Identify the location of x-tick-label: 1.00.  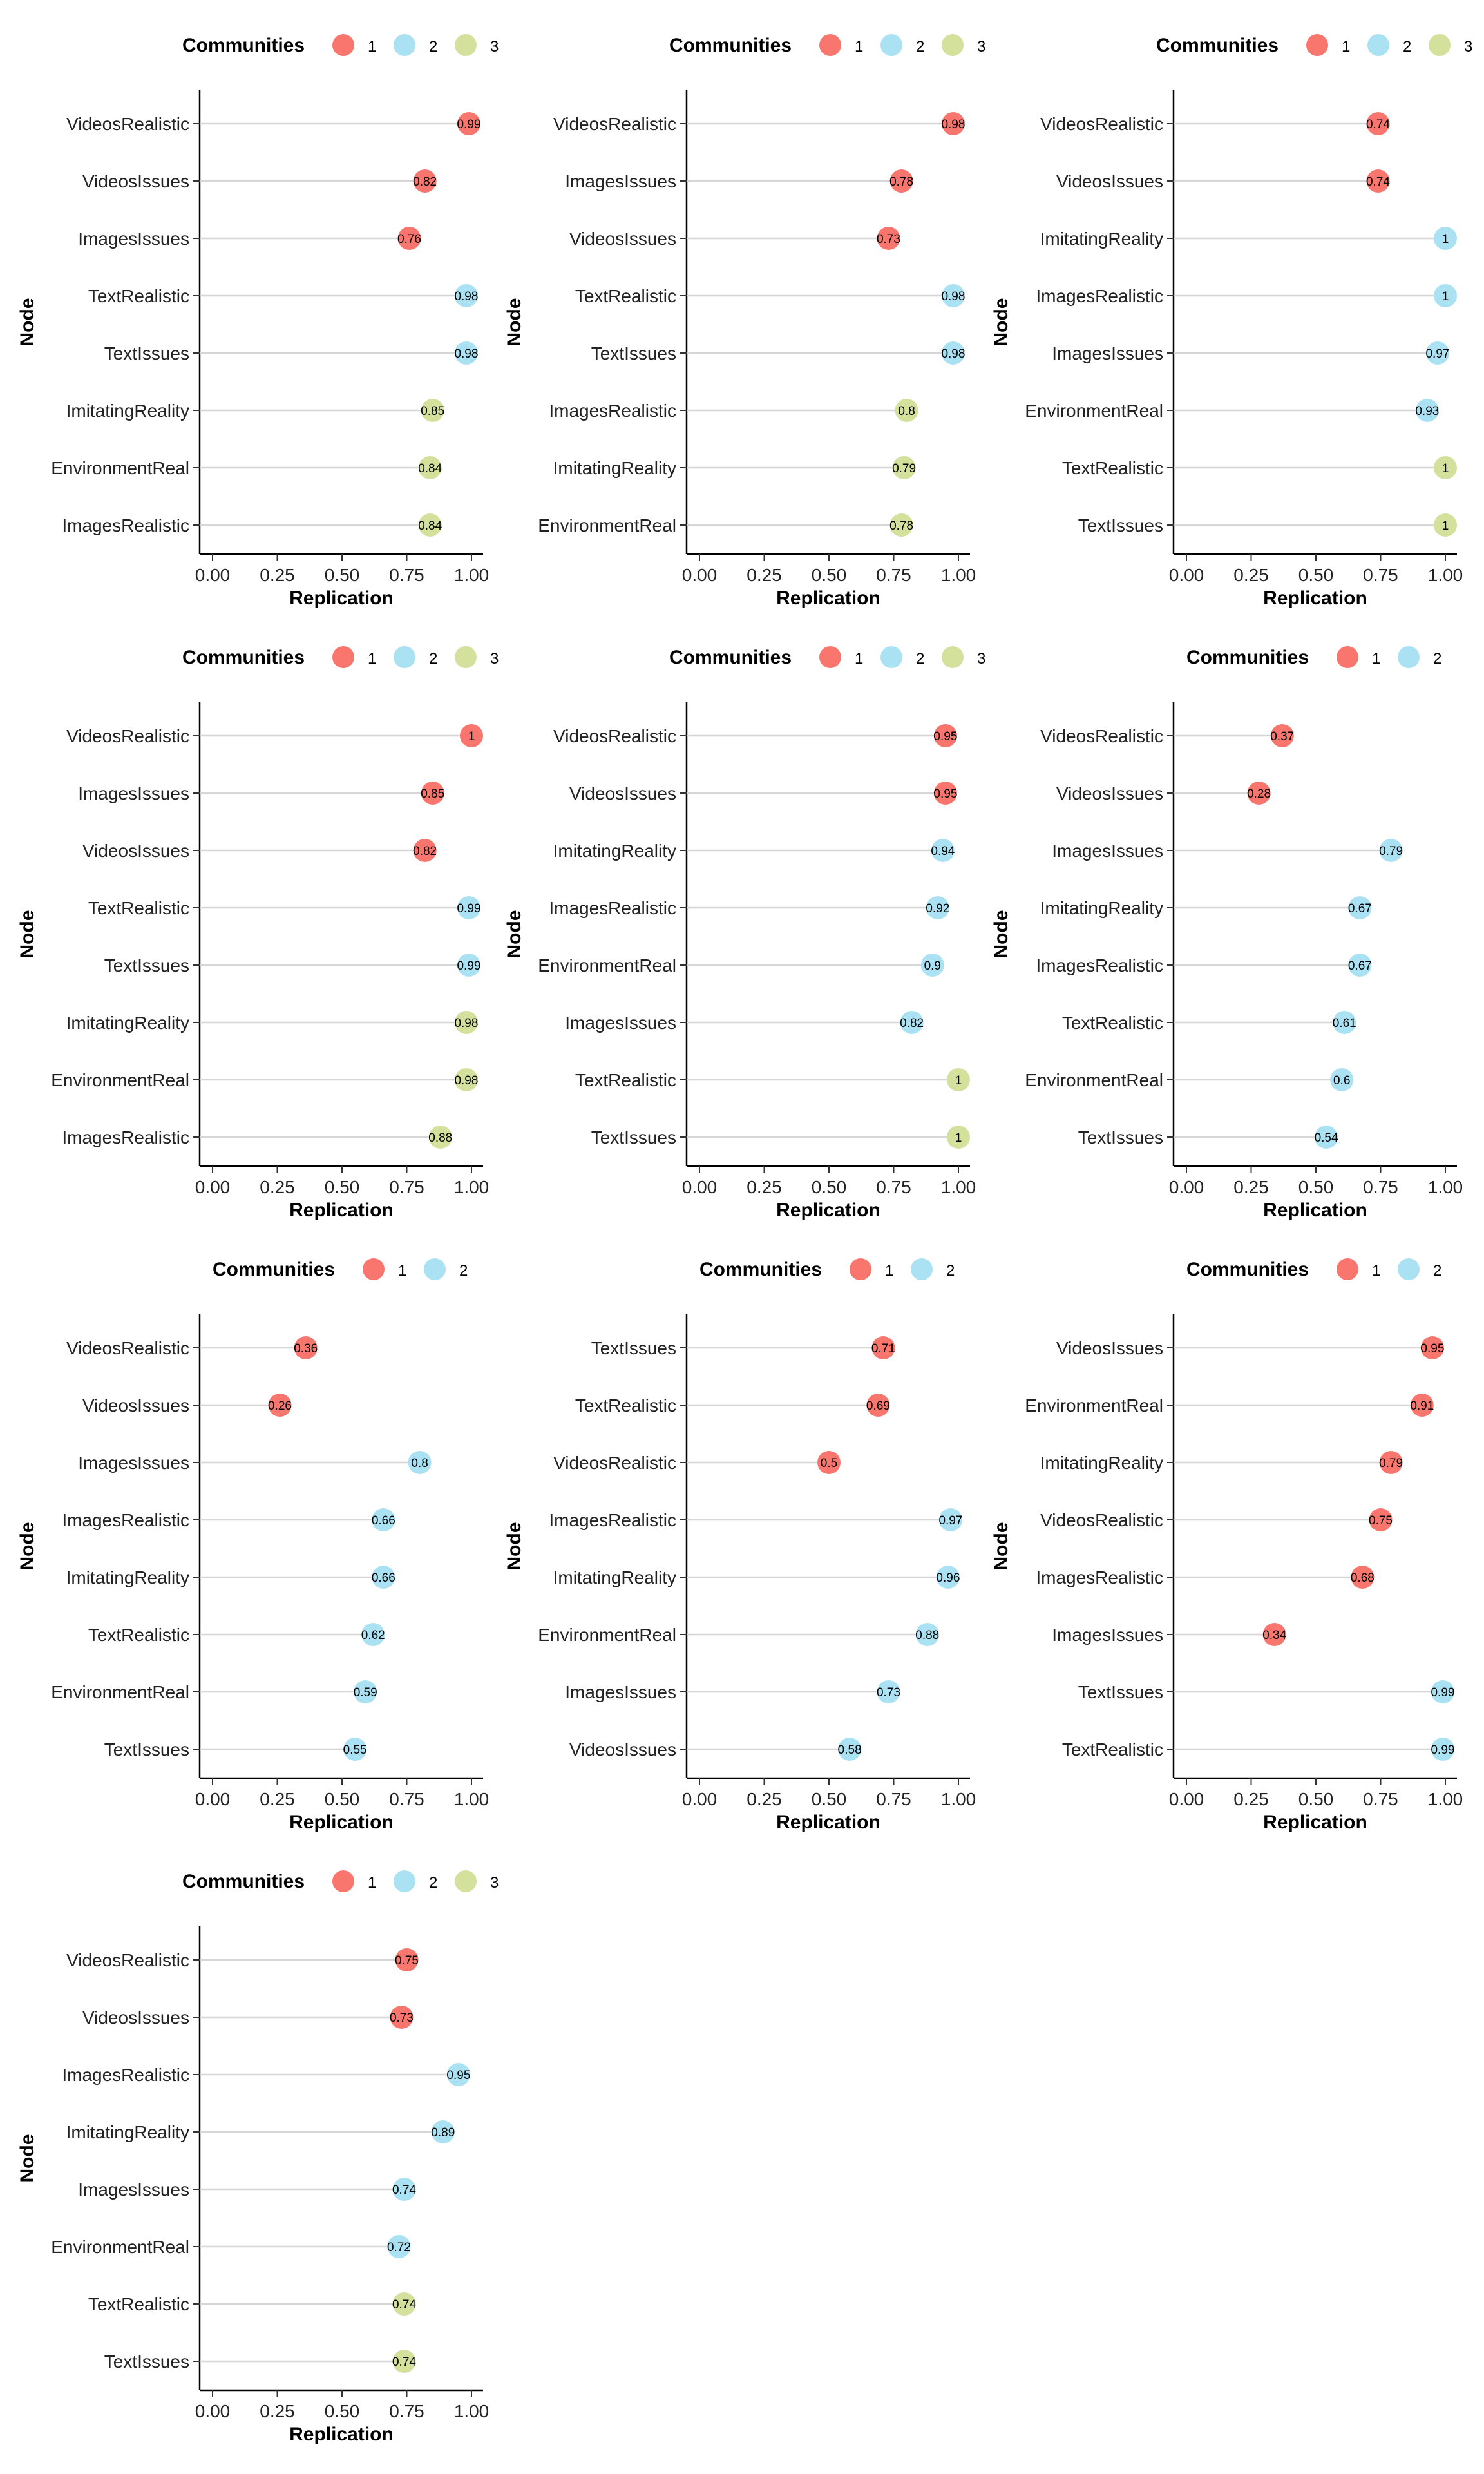
(472, 2411).